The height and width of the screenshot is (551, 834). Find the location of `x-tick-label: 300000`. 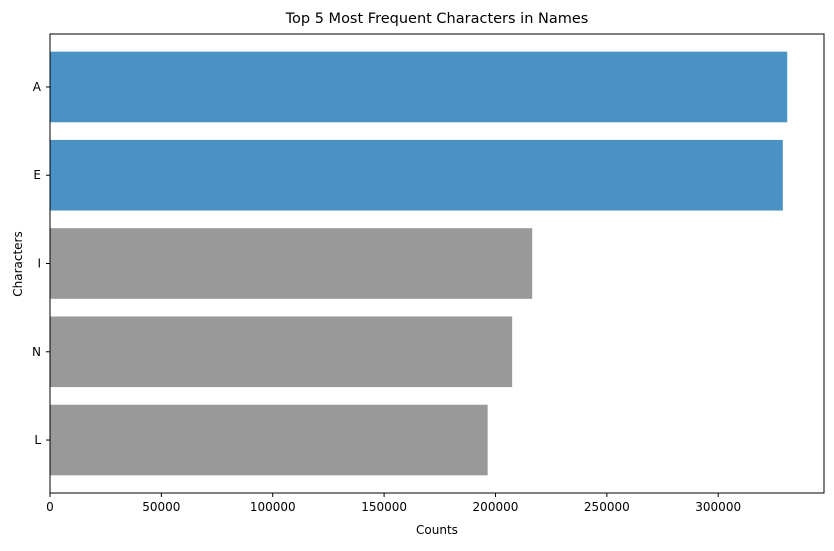

x-tick-label: 300000 is located at coordinates (718, 507).